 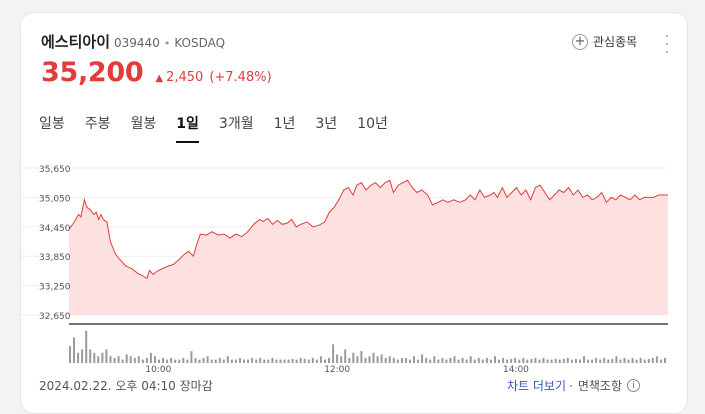 What do you see at coordinates (55, 317) in the screenshot?
I see `y-tick-label: 32,650` at bounding box center [55, 317].